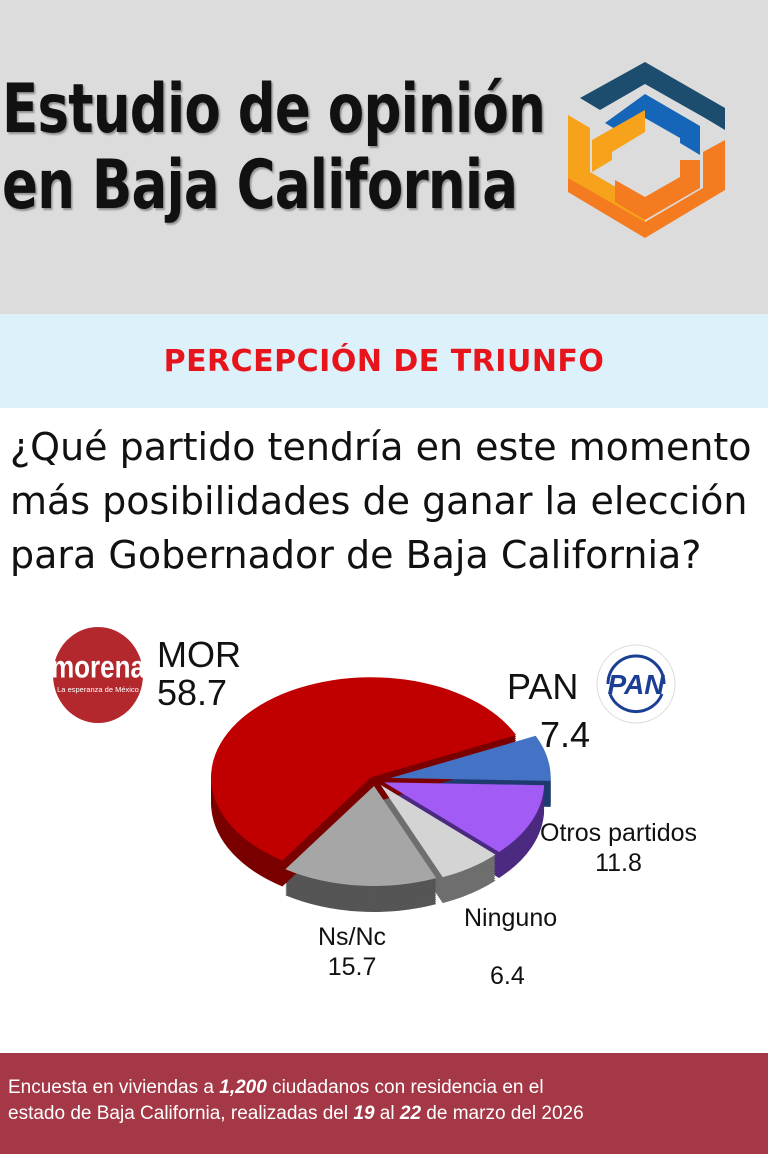  Describe the element at coordinates (511, 918) in the screenshot. I see `label-ninguno-name: Ninguno` at that location.